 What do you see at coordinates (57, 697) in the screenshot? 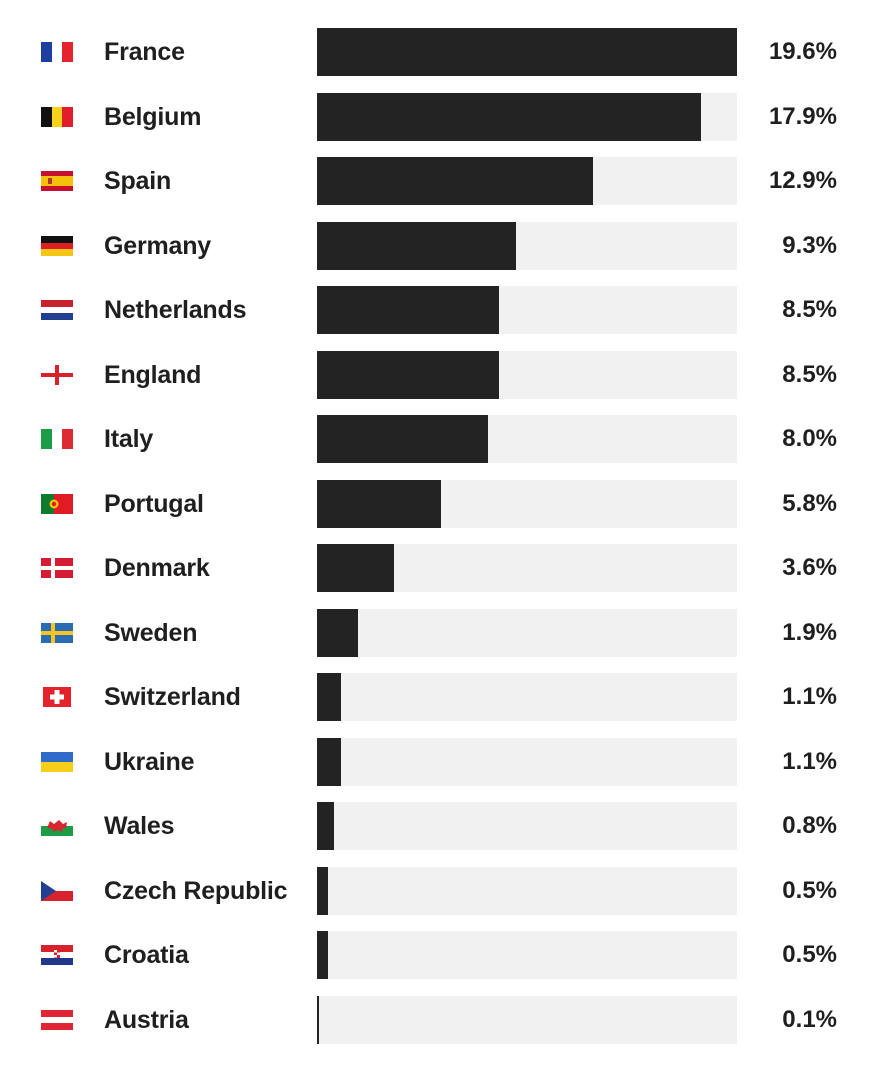
I see `switzerland-flag-icon` at bounding box center [57, 697].